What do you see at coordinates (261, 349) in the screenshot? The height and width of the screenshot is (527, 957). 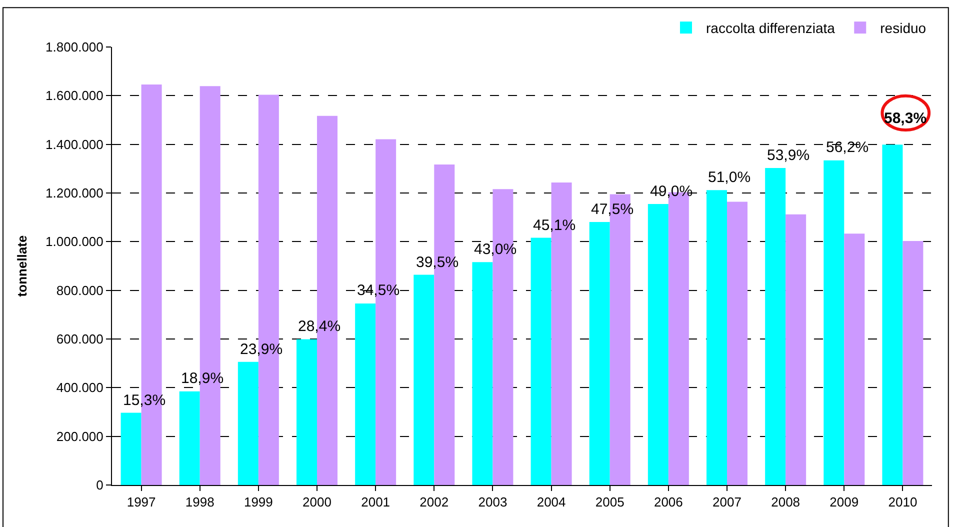 I see `annotation: 23,9%` at bounding box center [261, 349].